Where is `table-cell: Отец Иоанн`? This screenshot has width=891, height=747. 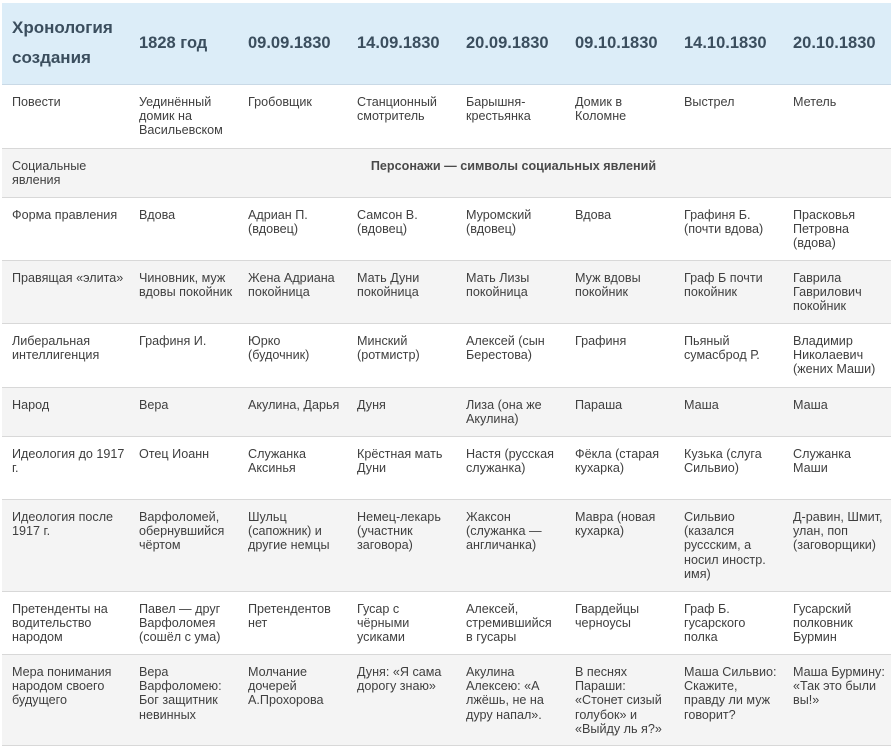
table-cell: Отец Иоанн is located at coordinates (183, 468).